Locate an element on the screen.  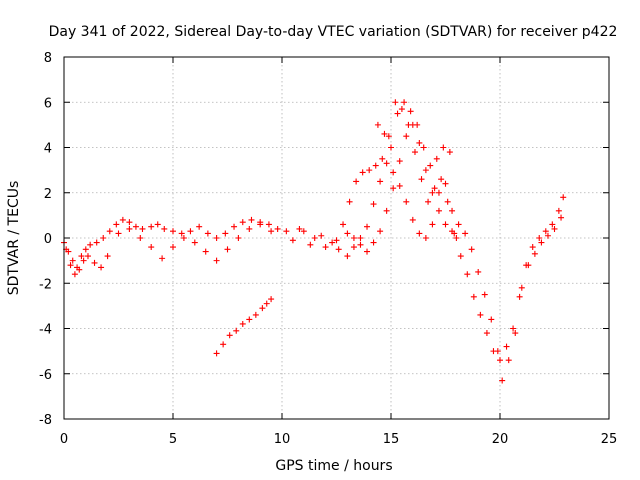
x-tick-label: 10 is located at coordinates (282, 439).